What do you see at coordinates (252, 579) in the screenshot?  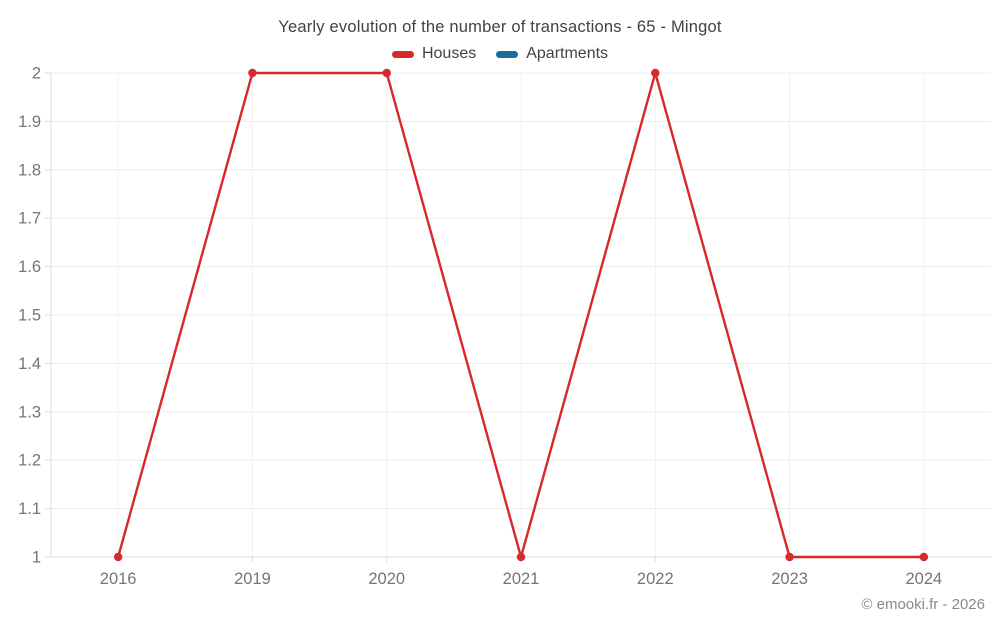 I see `x-tick-label: 2019` at bounding box center [252, 579].